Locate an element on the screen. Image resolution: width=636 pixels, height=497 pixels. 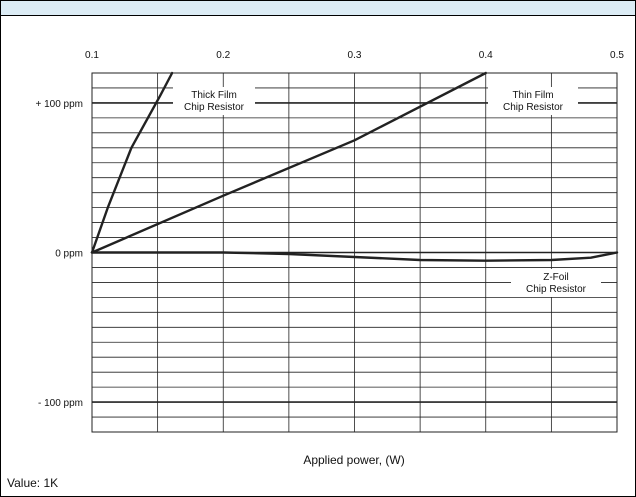
x-axis-label: Applied power, (W) is located at coordinates (353, 460).